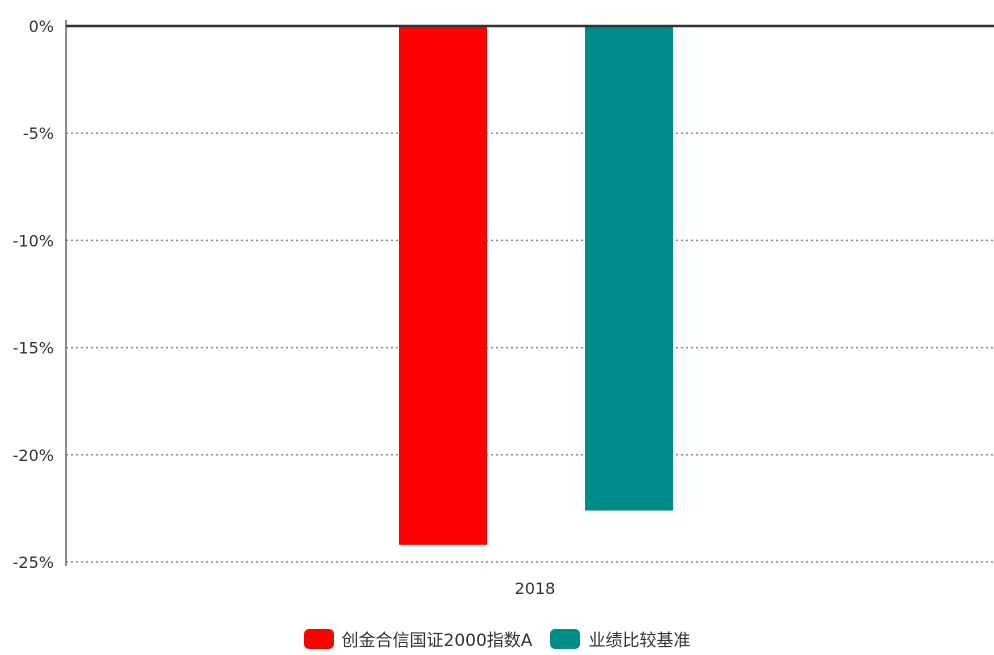 The width and height of the screenshot is (994, 655). What do you see at coordinates (33, 294) in the screenshot?
I see `y-axis-ticks: 0% -5% -10% -15% -20% -25%` at bounding box center [33, 294].